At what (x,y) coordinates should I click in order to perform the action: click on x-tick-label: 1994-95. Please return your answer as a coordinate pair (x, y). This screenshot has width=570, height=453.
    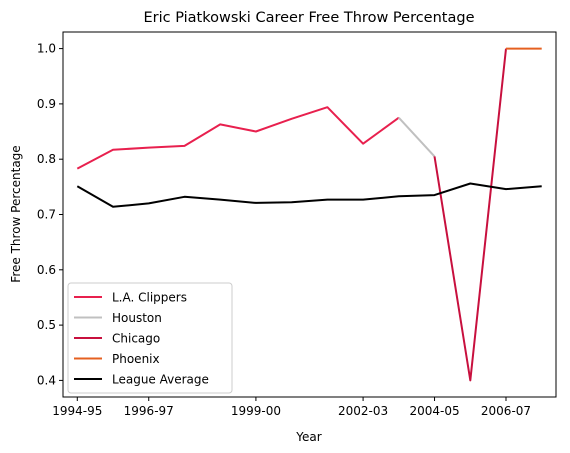
    Looking at the image, I should click on (77, 411).